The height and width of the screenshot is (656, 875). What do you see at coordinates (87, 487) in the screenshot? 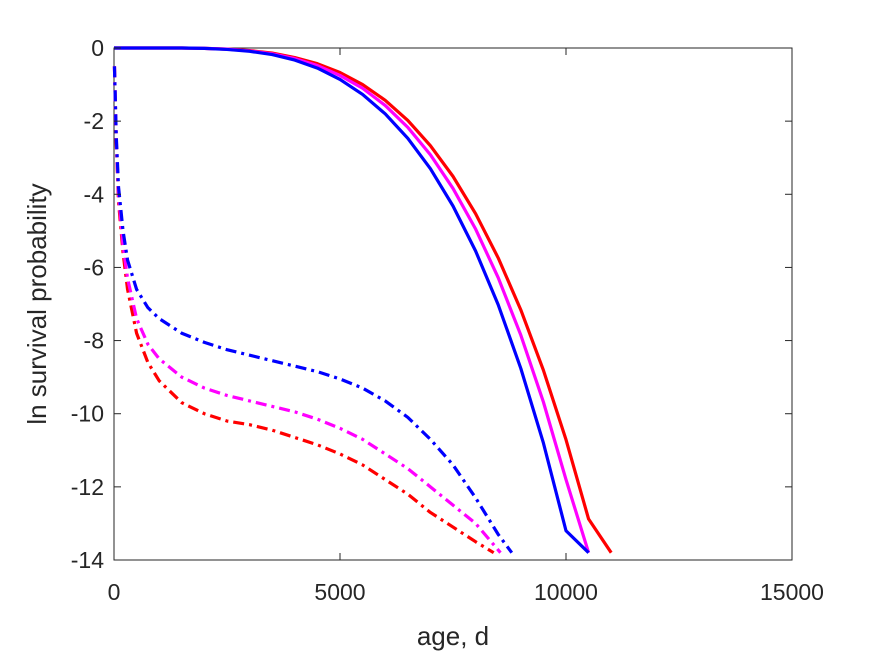
I see `y-tick-label: -12` at bounding box center [87, 487].